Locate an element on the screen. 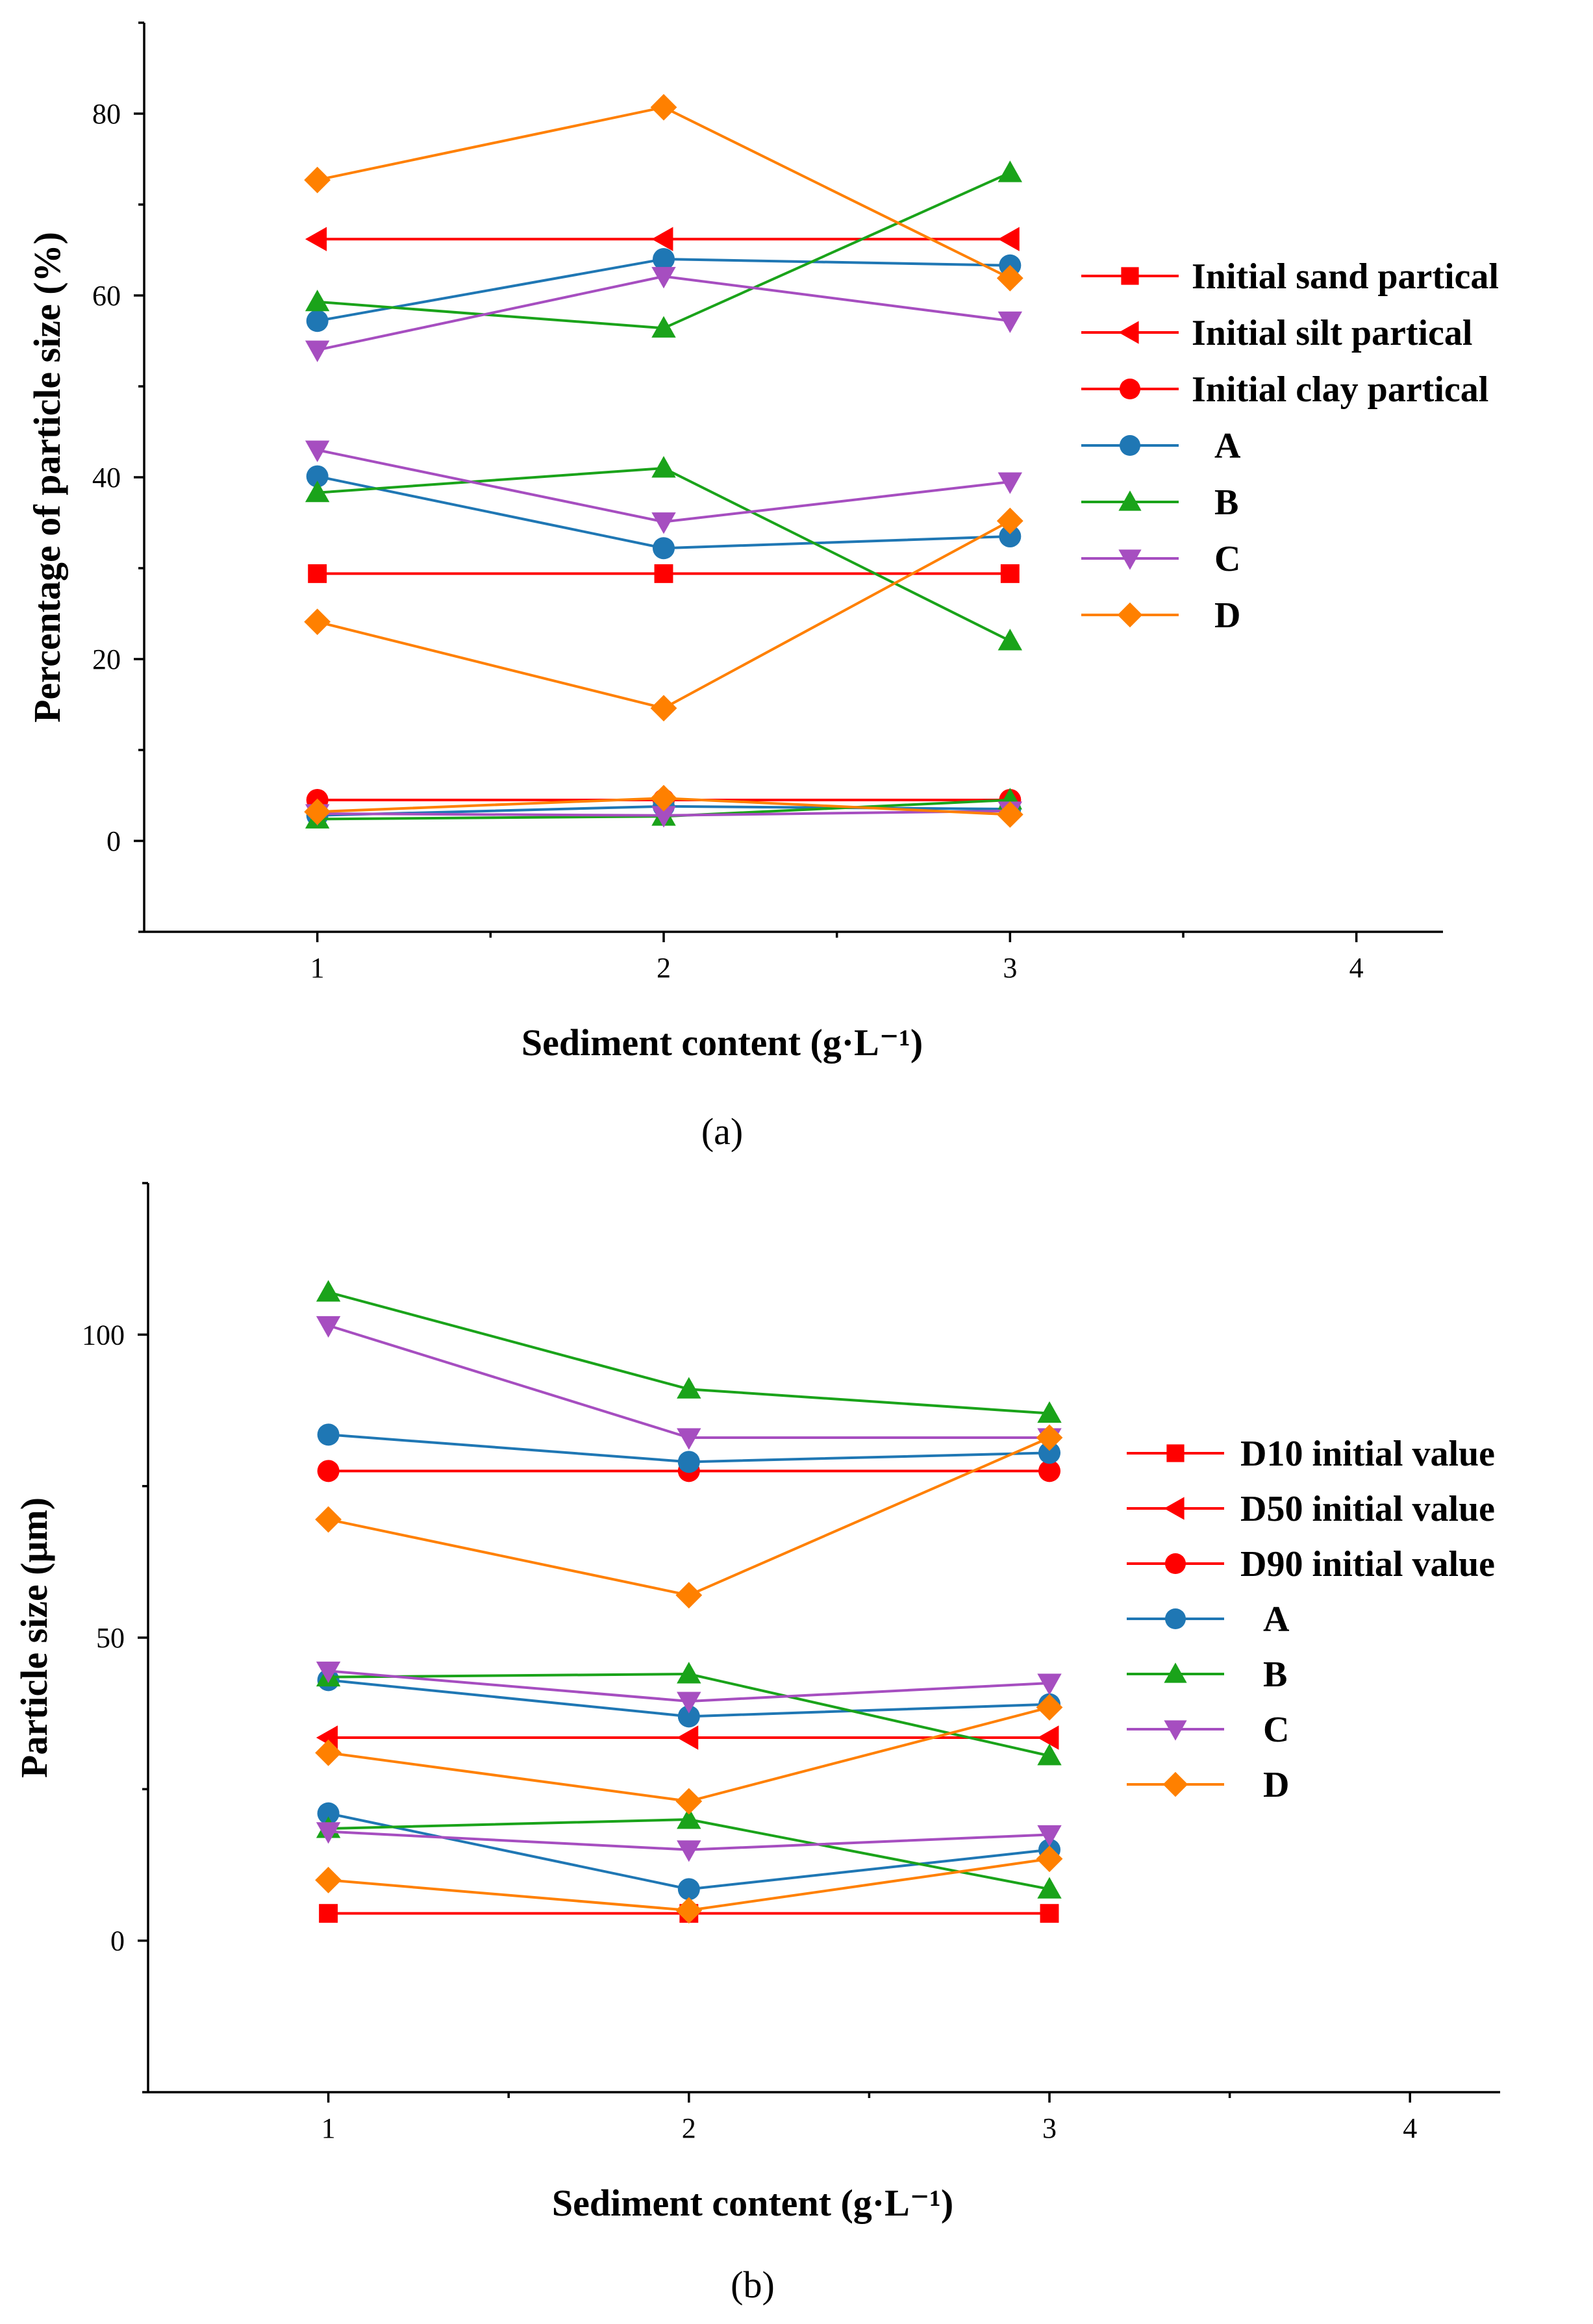 The height and width of the screenshot is (2324, 1593). legend-label: Initial silt partical is located at coordinates (1332, 333).